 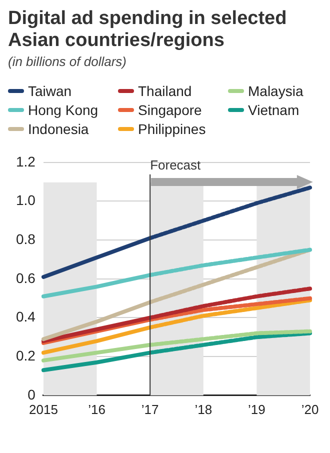 I want to click on legend-label: Indonesia, so click(x=58, y=128).